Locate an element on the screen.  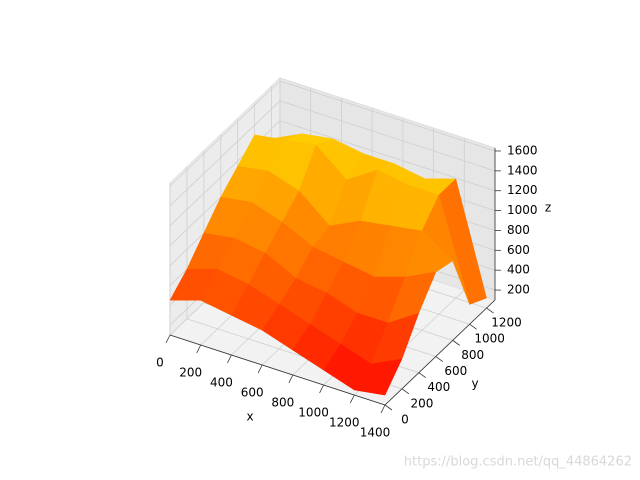
x-tick-label: 600 is located at coordinates (252, 393).